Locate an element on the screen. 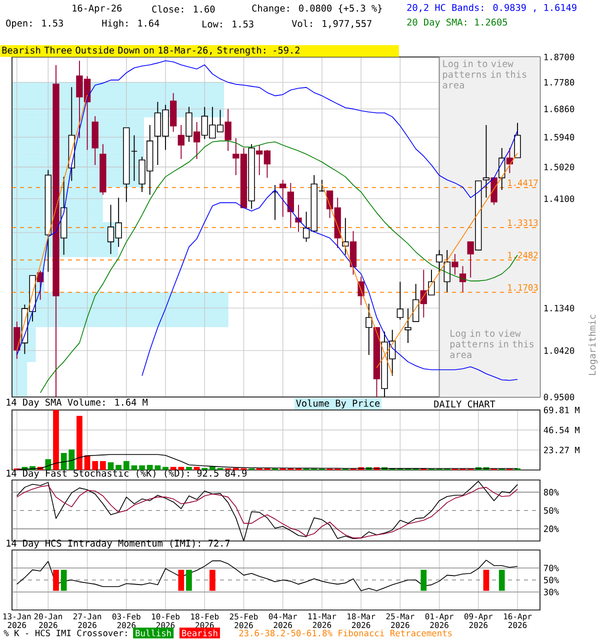  x-tick-label: 03-Feb 2026 is located at coordinates (126, 620).